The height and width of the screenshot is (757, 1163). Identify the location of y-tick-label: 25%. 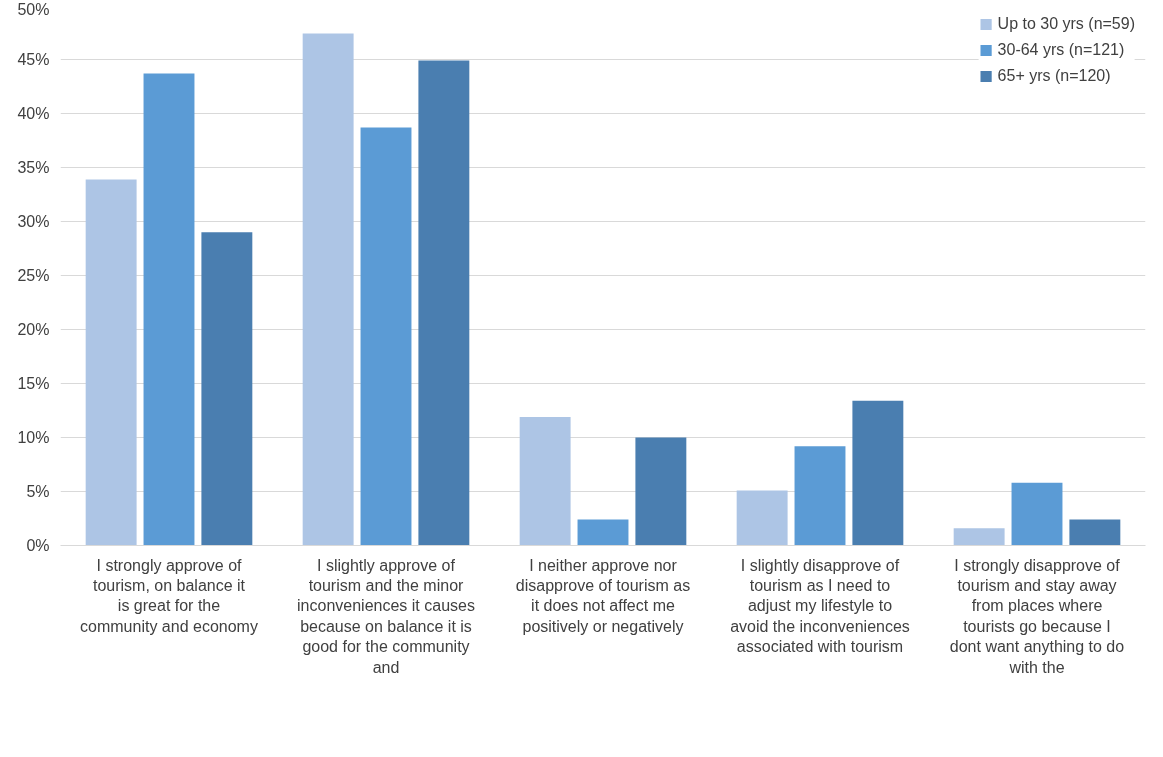
(33, 275).